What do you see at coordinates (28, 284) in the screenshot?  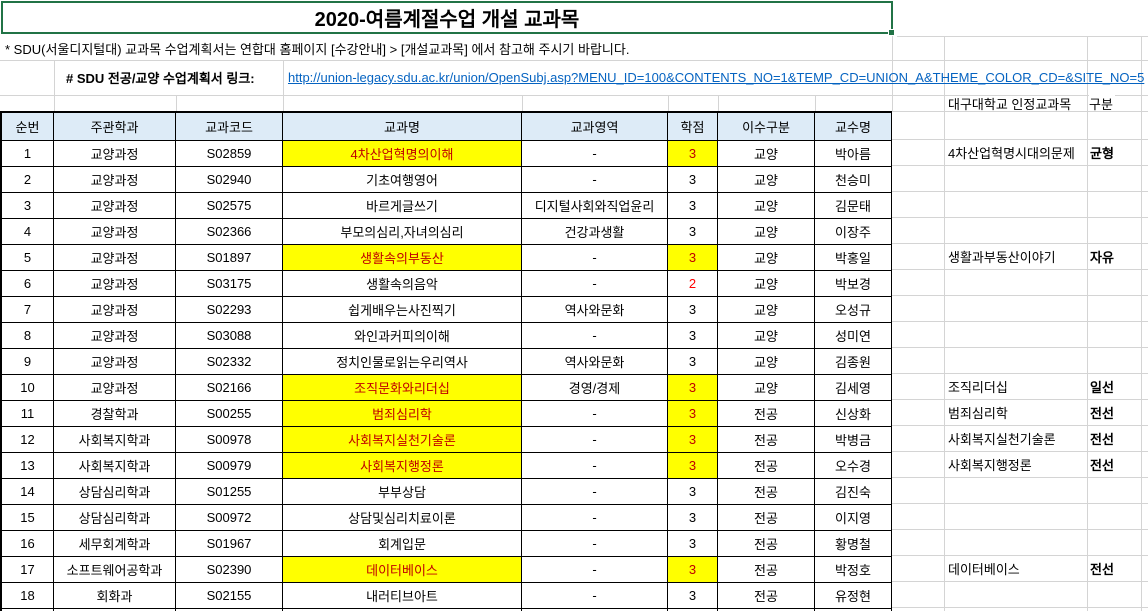 I see `cell-seq: 6` at bounding box center [28, 284].